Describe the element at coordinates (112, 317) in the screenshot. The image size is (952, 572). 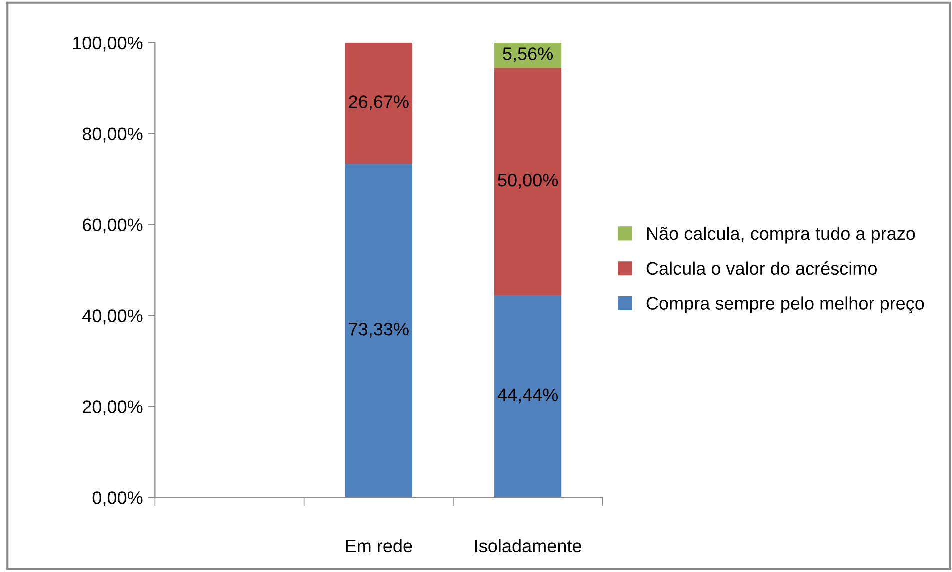
I see `y-tick-label: 40,00%` at that location.